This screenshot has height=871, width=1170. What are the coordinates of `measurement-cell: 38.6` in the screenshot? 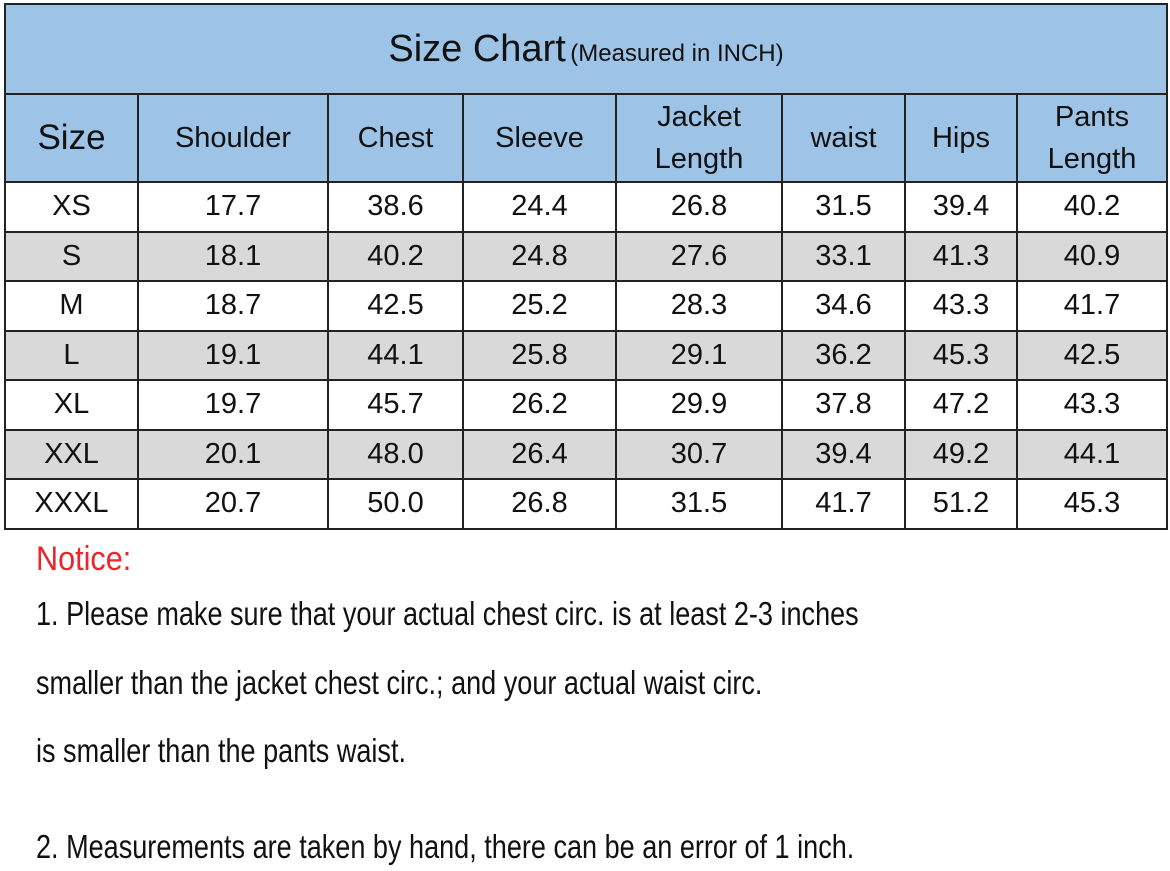 It's located at (395, 207).